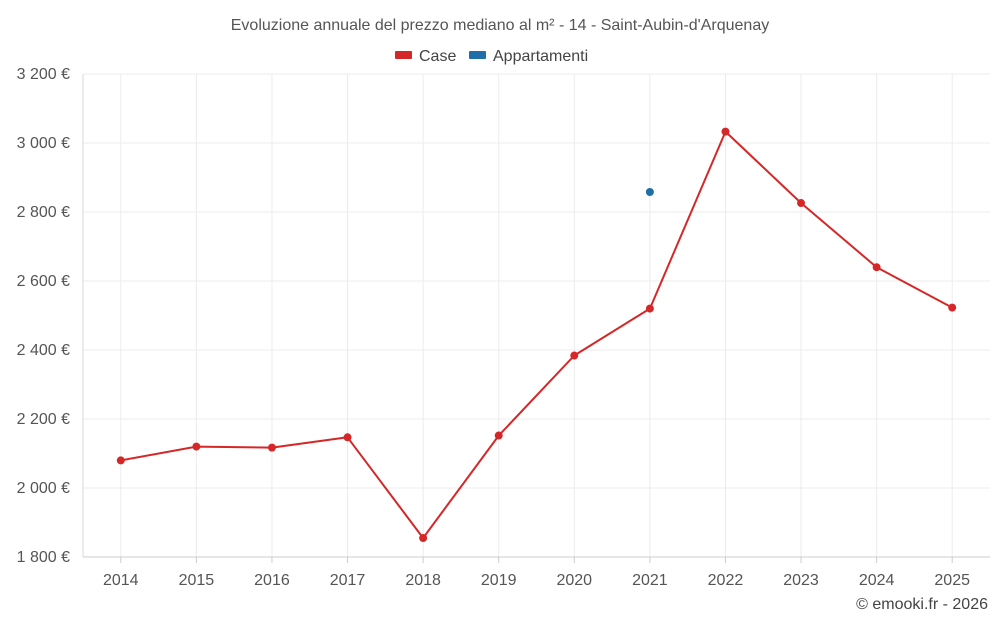 This screenshot has height=625, width=1000. Describe the element at coordinates (43, 281) in the screenshot. I see `y-tick-label: 2 600 €` at that location.